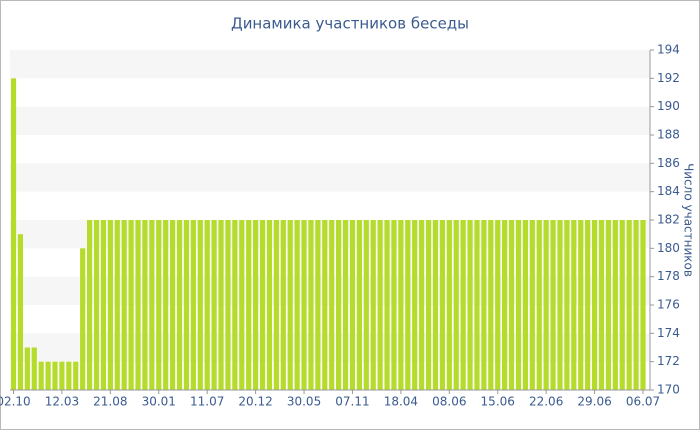  What do you see at coordinates (159, 402) in the screenshot?
I see `x-tick-label: 30.01` at bounding box center [159, 402].